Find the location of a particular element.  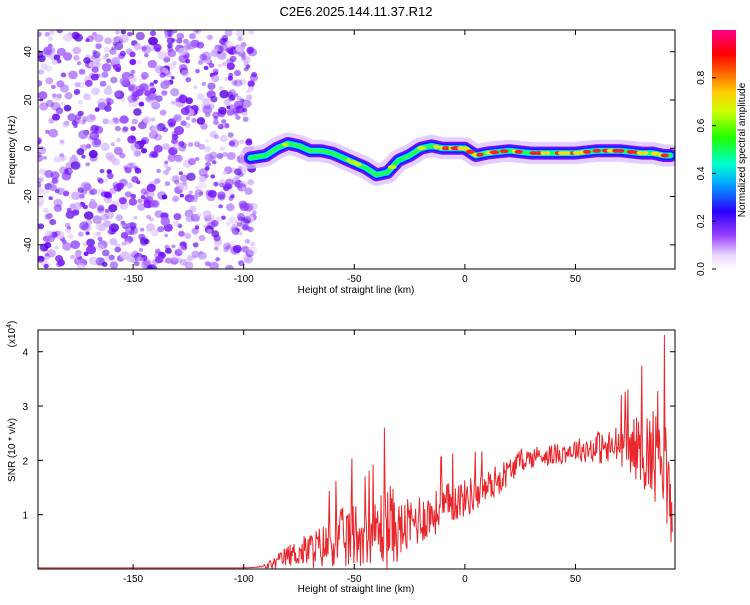

snr-ytick-label: 1 is located at coordinates (25, 516).